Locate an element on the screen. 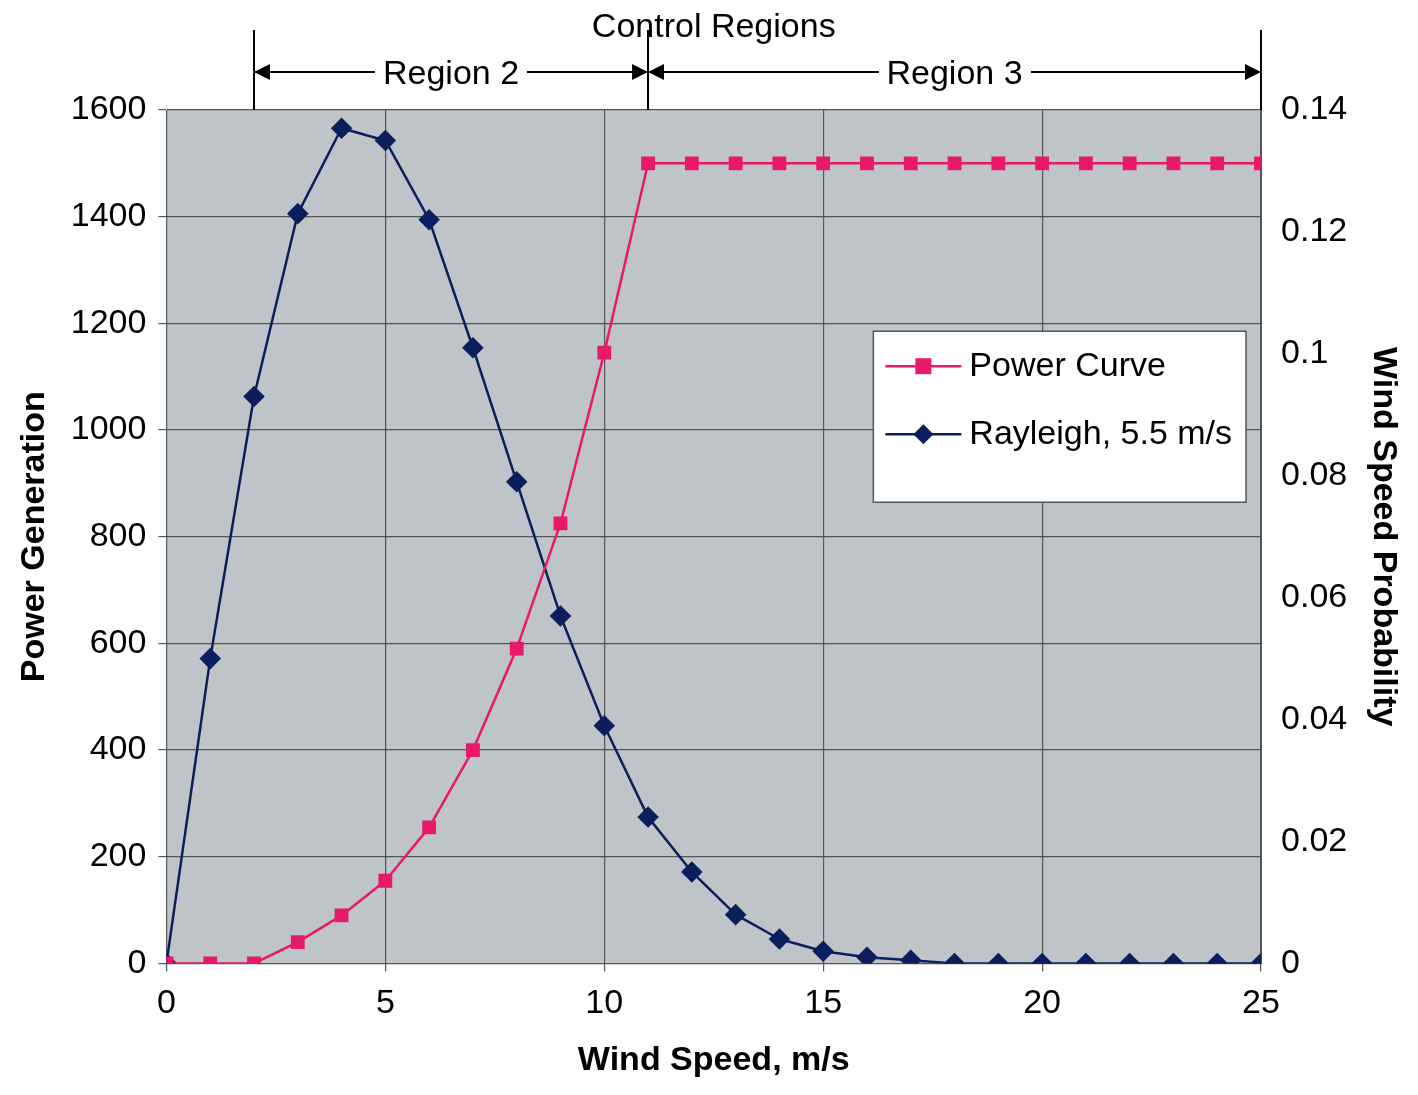  y-tick-label: 200 is located at coordinates (118, 854).